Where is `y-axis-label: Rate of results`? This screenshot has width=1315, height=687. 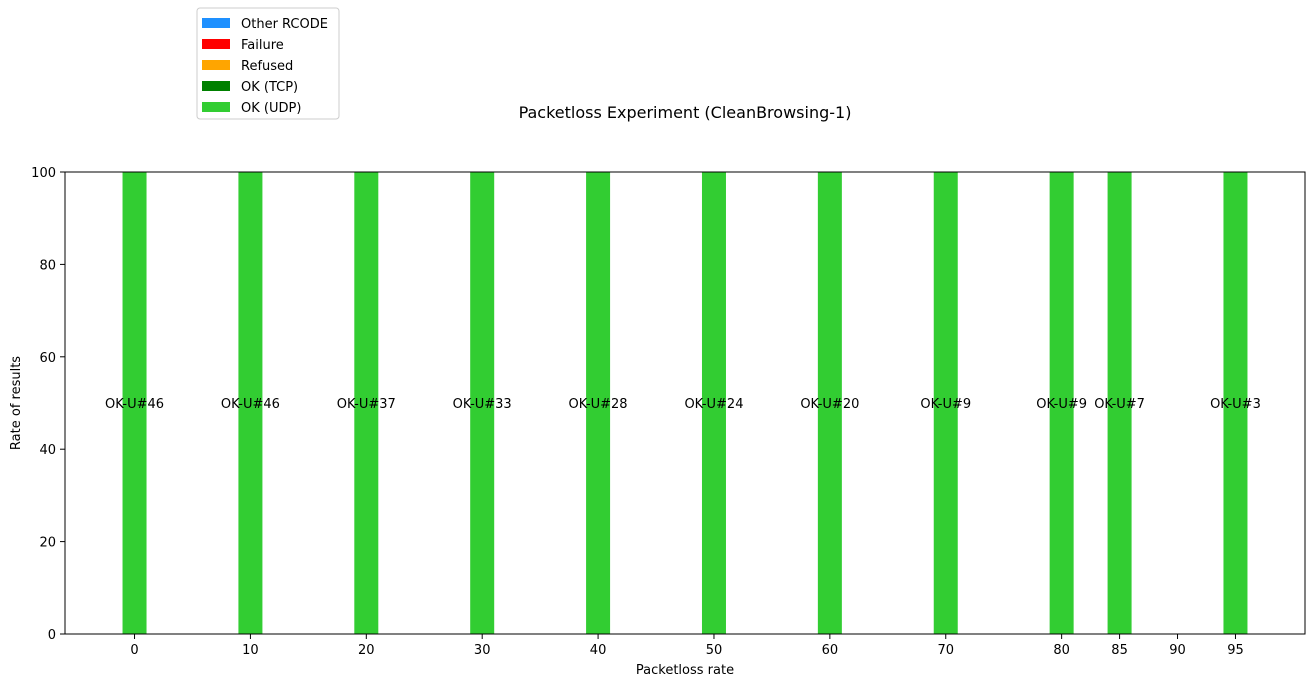
y-axis-label: Rate of results is located at coordinates (16, 403).